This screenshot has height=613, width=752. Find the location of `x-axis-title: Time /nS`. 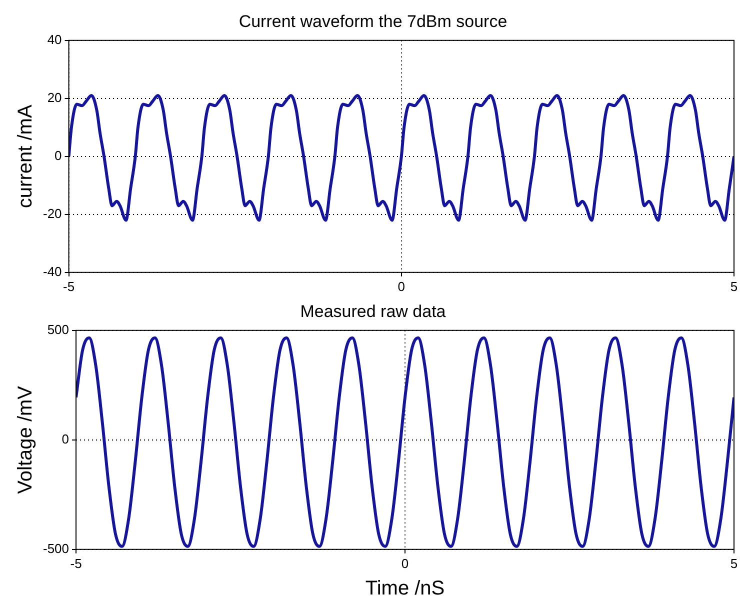

x-axis-title: Time /nS is located at coordinates (405, 589).